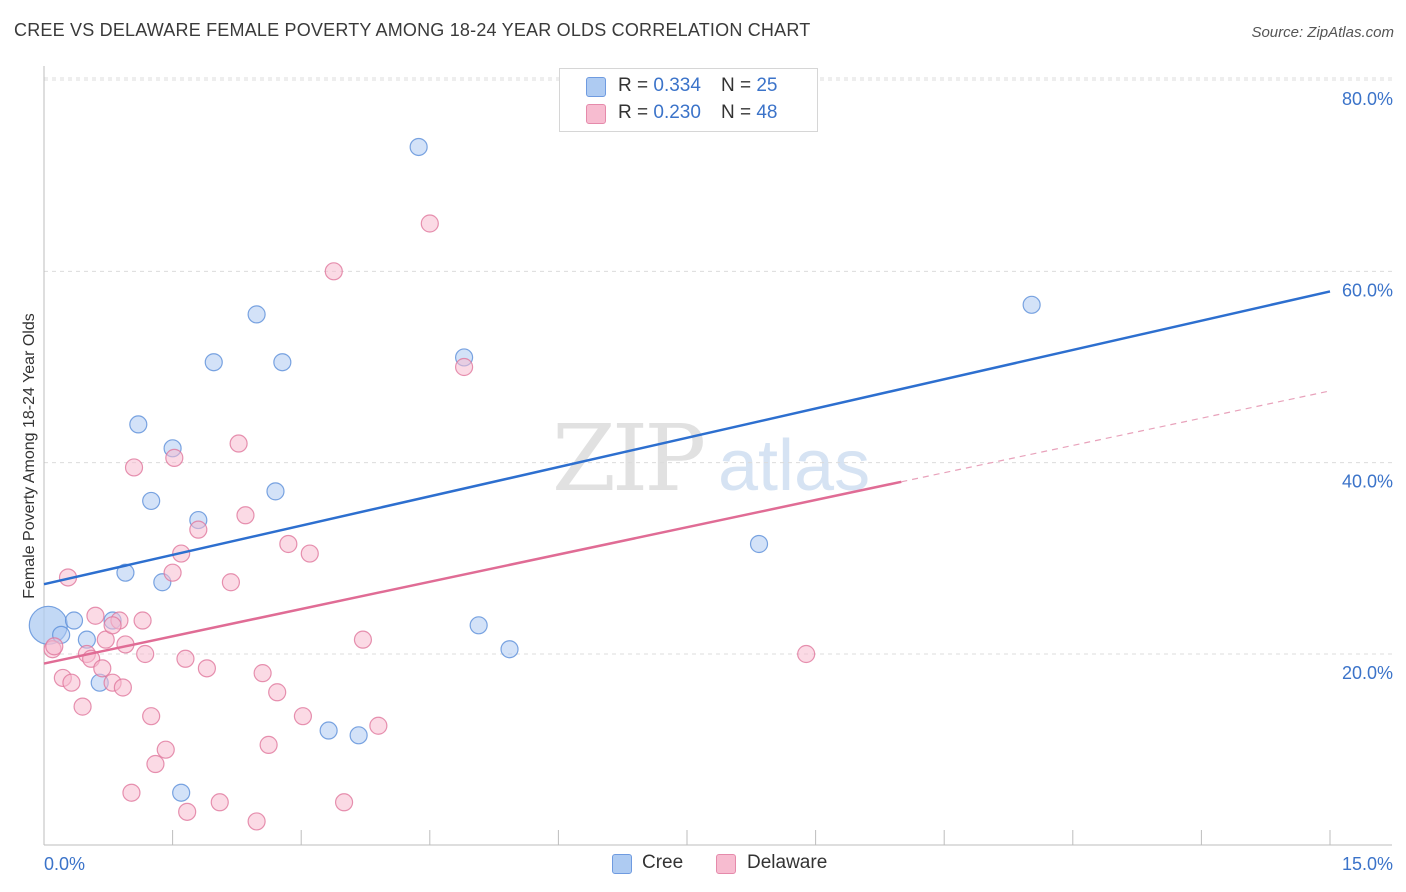 The height and width of the screenshot is (892, 1406). Describe the element at coordinates (622, 864) in the screenshot. I see `bottom-legend-swatch-cree` at that location.